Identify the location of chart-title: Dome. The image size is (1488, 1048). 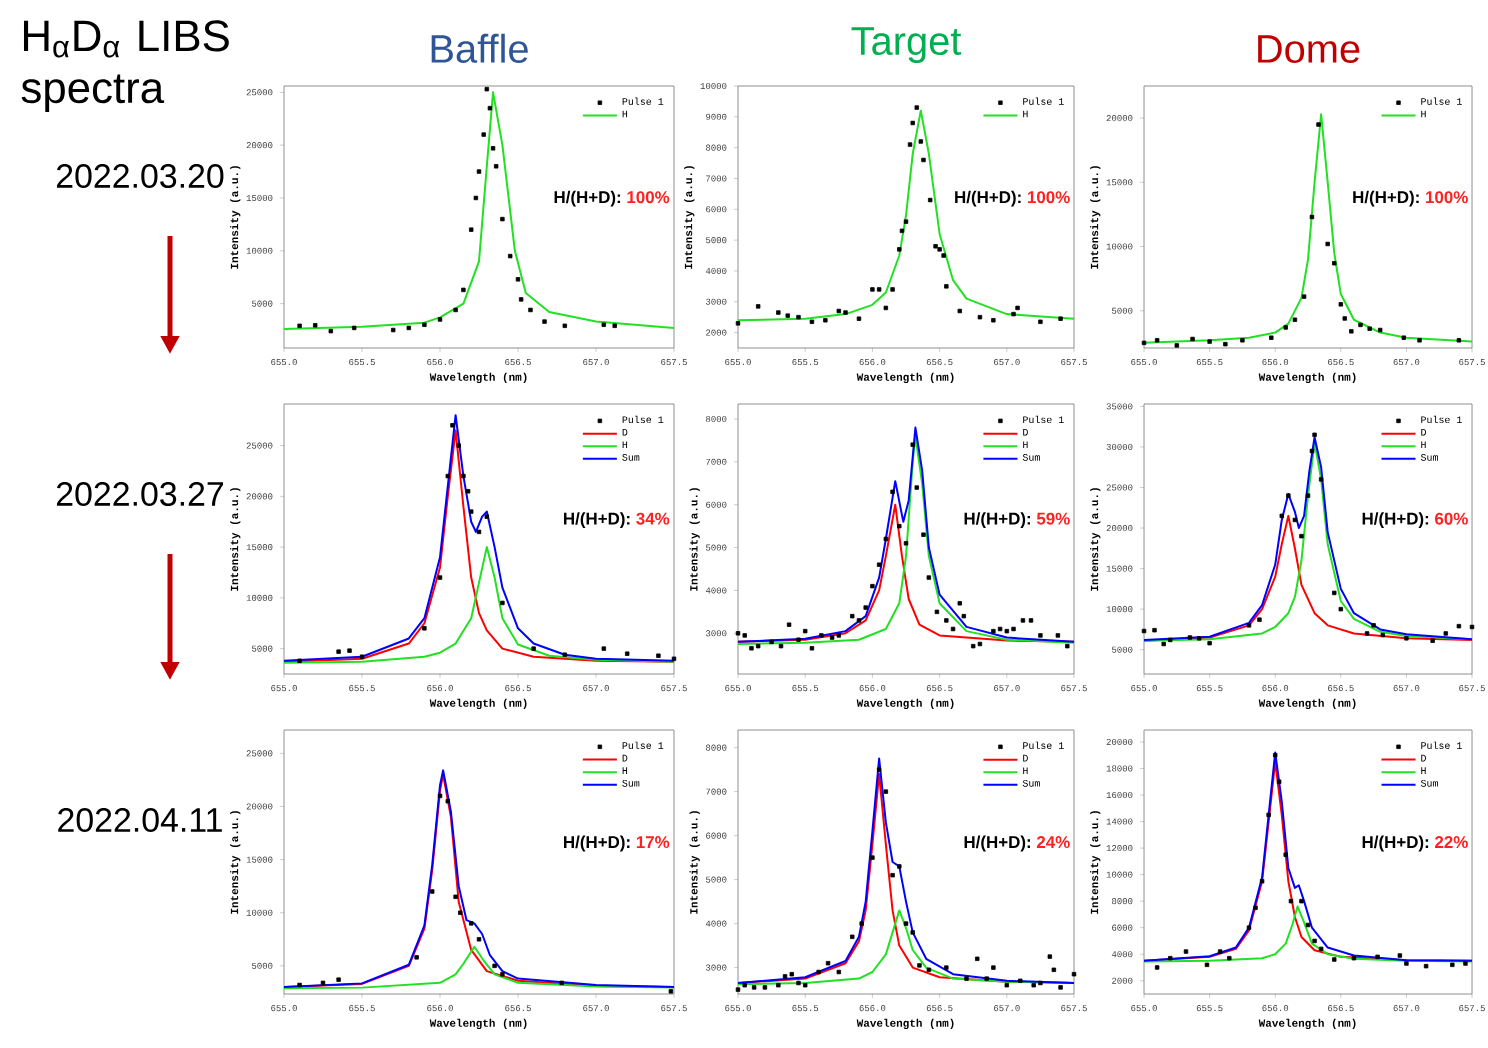
(1309, 49).